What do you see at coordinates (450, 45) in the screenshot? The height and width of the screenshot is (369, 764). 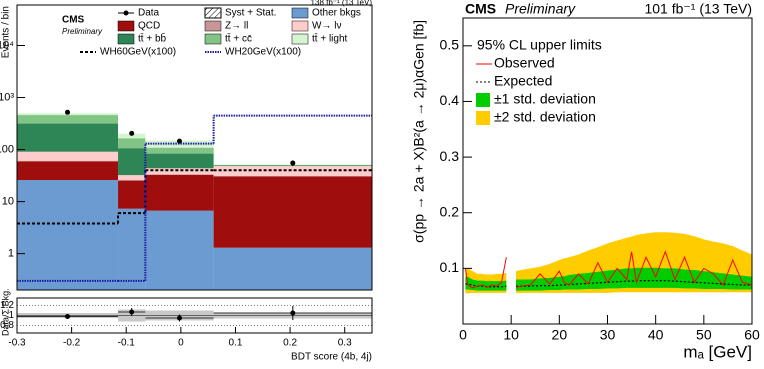 I see `y-tick-label: 0.5` at bounding box center [450, 45].